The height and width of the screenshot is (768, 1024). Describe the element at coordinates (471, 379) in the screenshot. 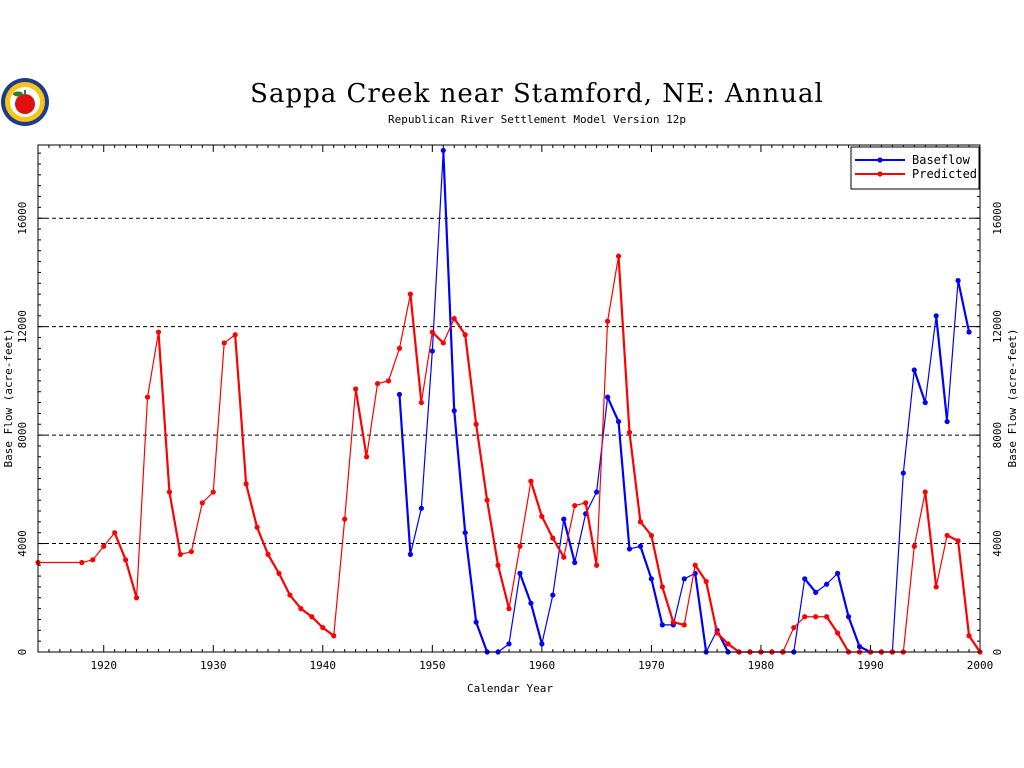

I see `segment-predicted-1953` at that location.